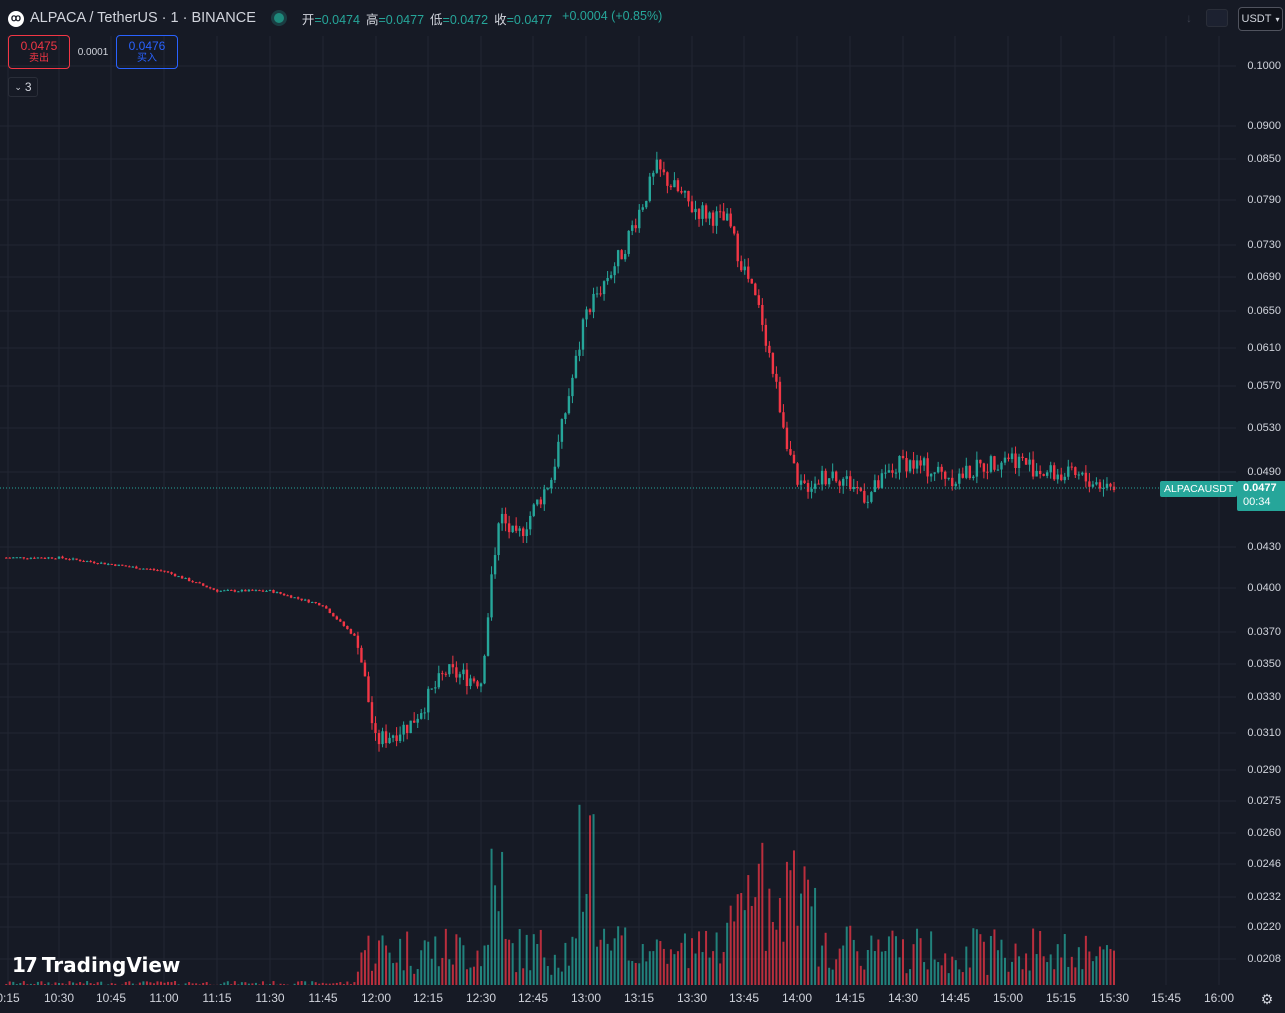 The height and width of the screenshot is (1013, 1285). What do you see at coordinates (1264, 428) in the screenshot?
I see `price-tick-label: 0.0530` at bounding box center [1264, 428].